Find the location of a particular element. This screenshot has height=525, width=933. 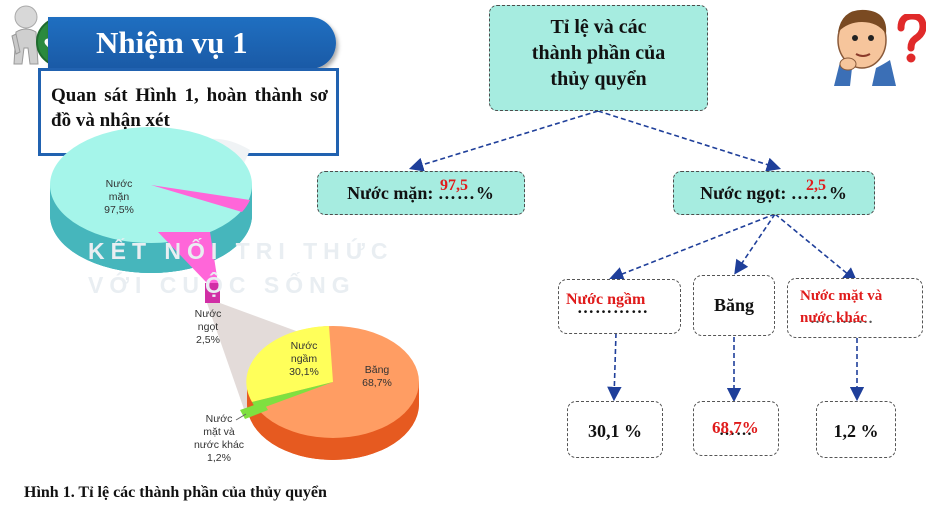

question-mark-icon is located at coordinates (911, 38).